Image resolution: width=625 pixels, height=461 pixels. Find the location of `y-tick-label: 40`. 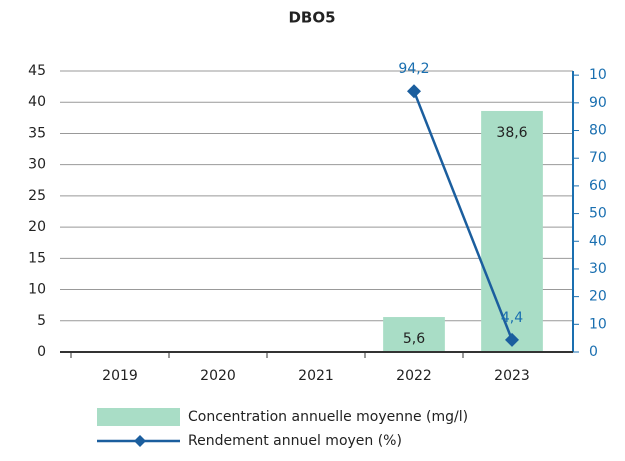

y-tick-label: 40 is located at coordinates (37, 102).